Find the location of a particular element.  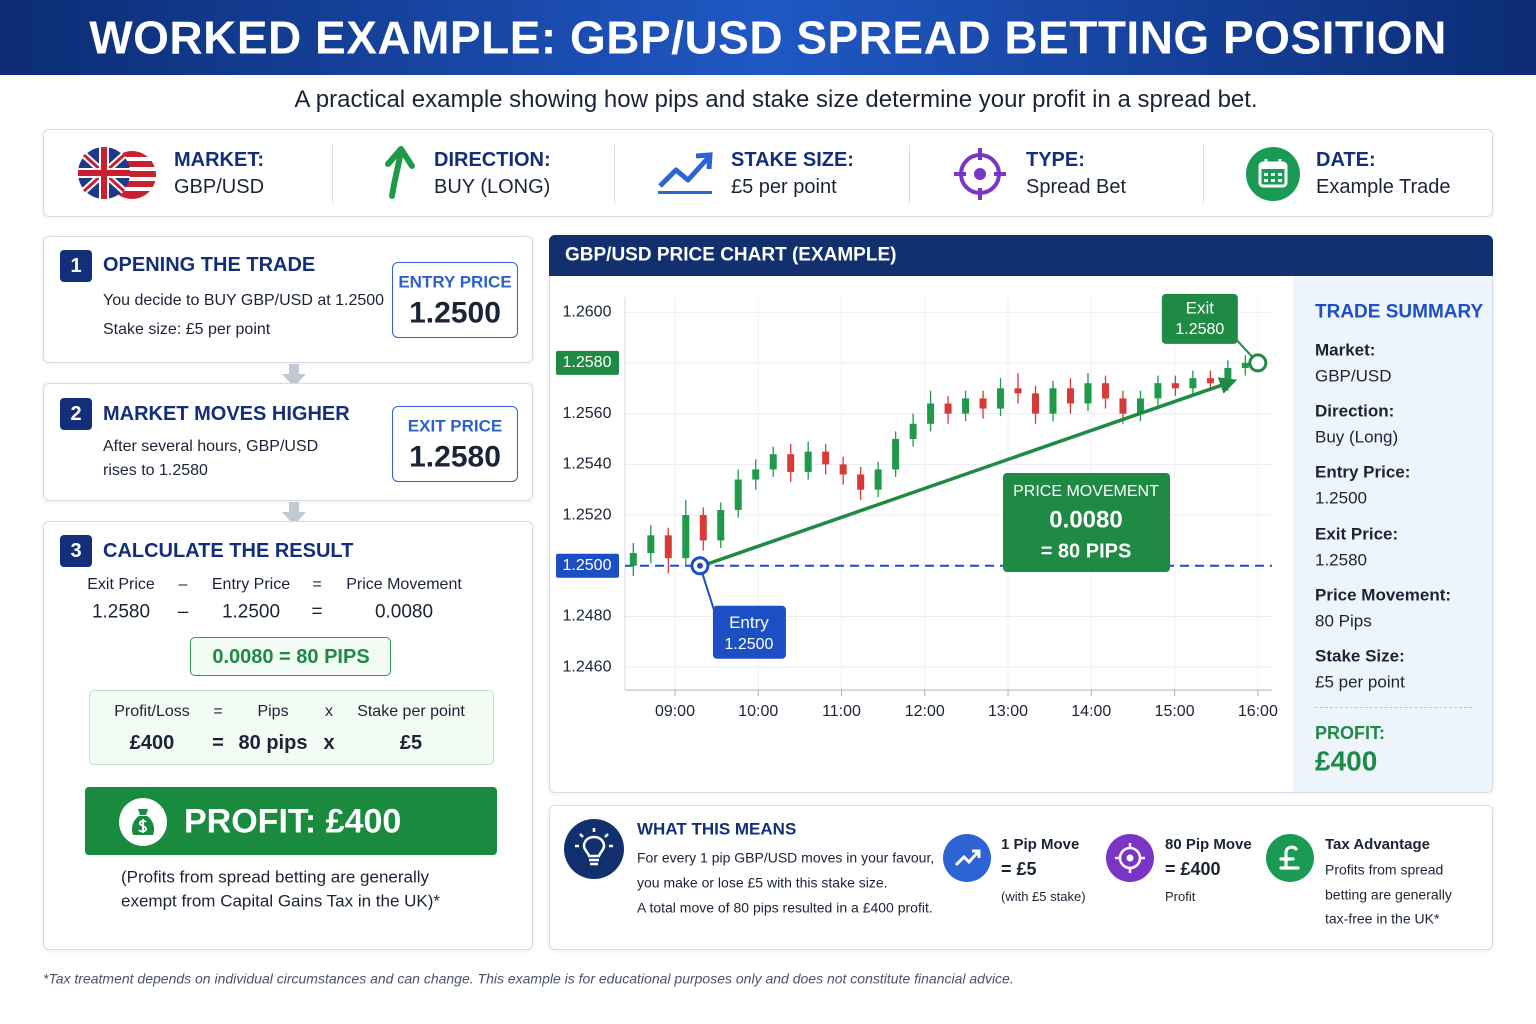

summary-value: 1.2500 is located at coordinates (1341, 499).